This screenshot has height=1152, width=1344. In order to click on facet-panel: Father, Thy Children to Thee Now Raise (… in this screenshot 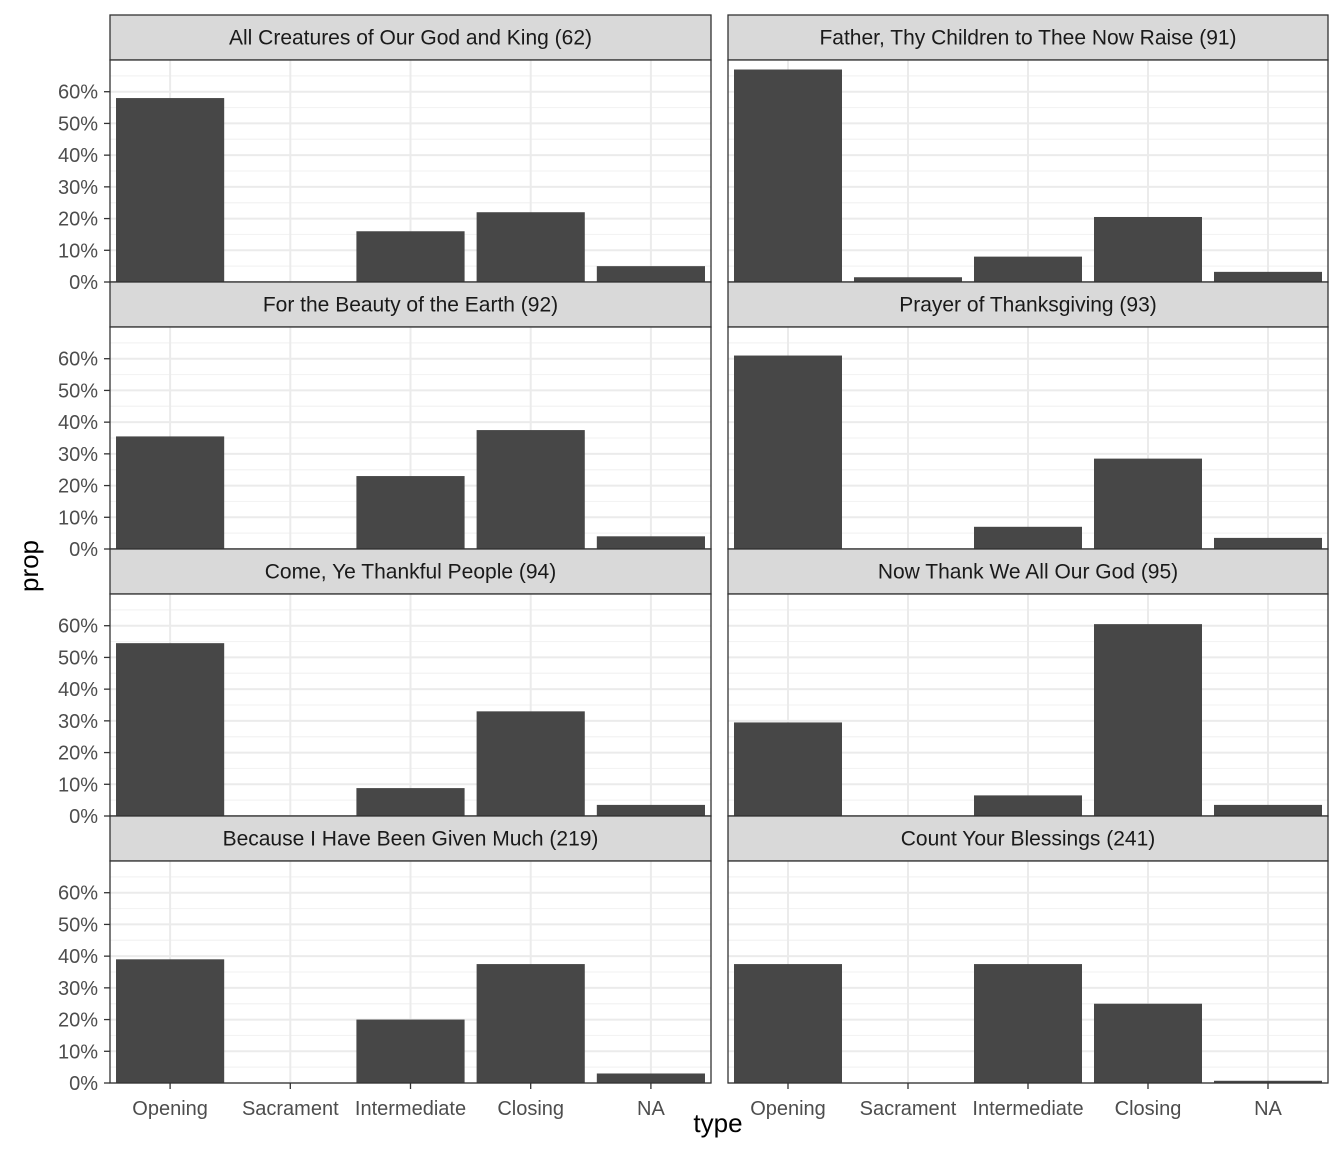, I will do `click(1028, 148)`.